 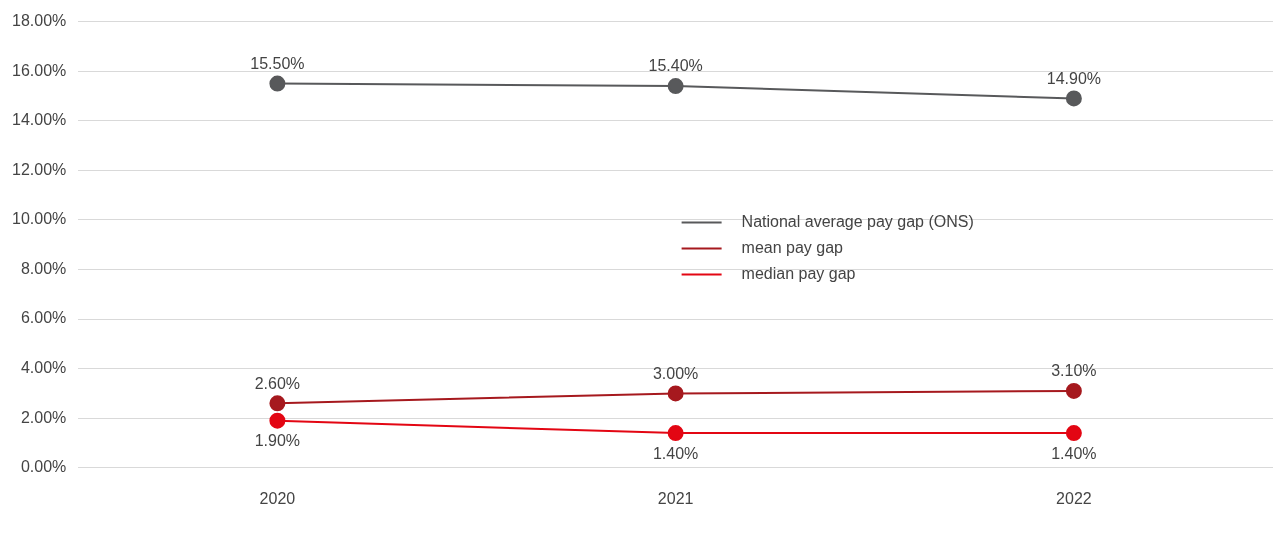 I want to click on y-tick-label: 4.00%, so click(x=43, y=368).